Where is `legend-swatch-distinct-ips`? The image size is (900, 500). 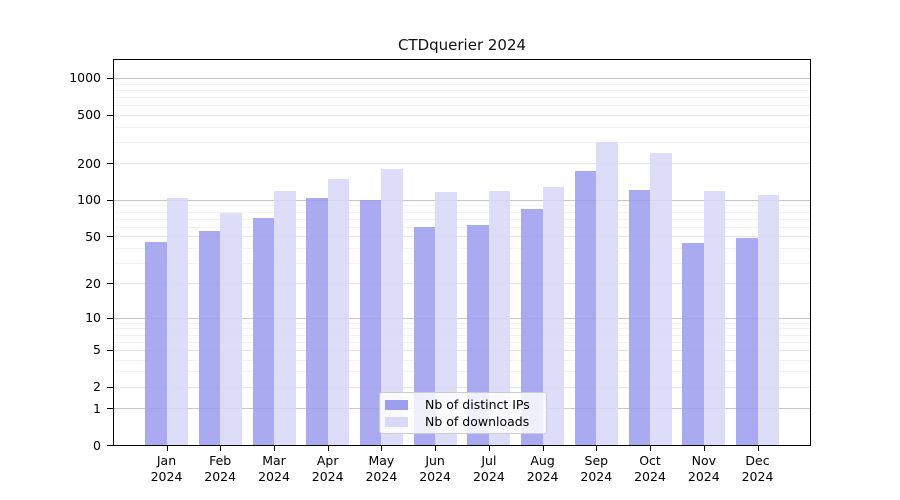 legend-swatch-distinct-ips is located at coordinates (396, 404).